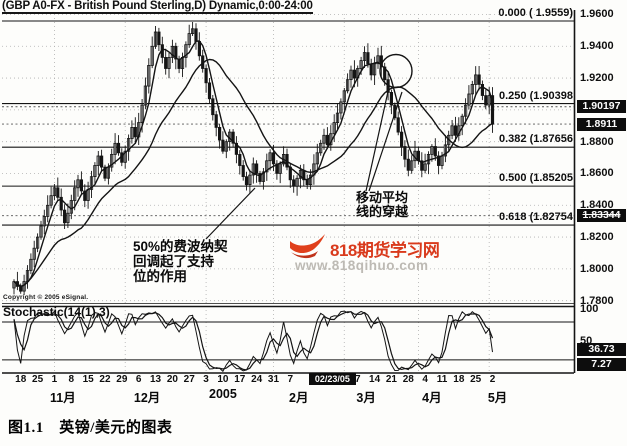 This screenshot has height=446, width=627. I want to click on x-tick-label: 15, so click(88, 379).